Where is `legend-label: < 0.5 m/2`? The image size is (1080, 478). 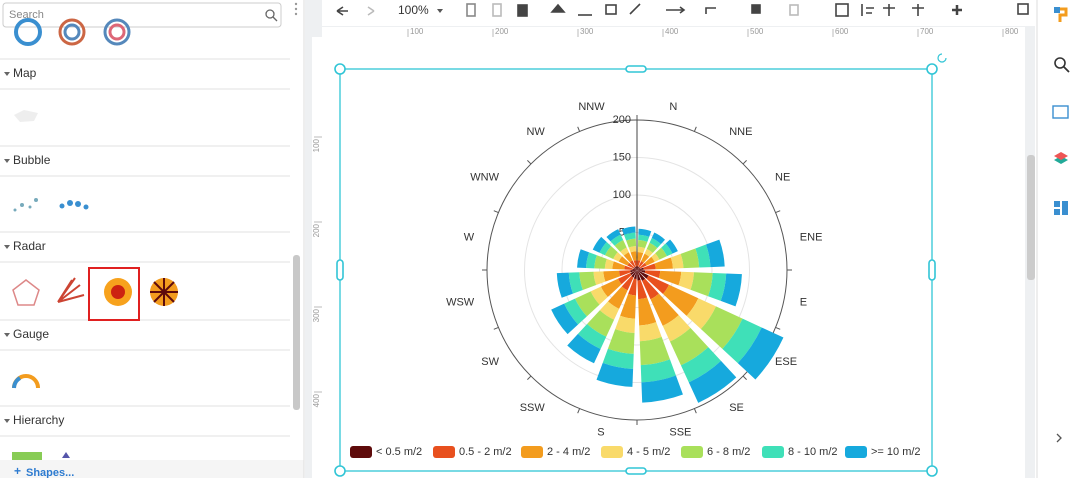
legend-label: < 0.5 m/2 is located at coordinates (399, 452).